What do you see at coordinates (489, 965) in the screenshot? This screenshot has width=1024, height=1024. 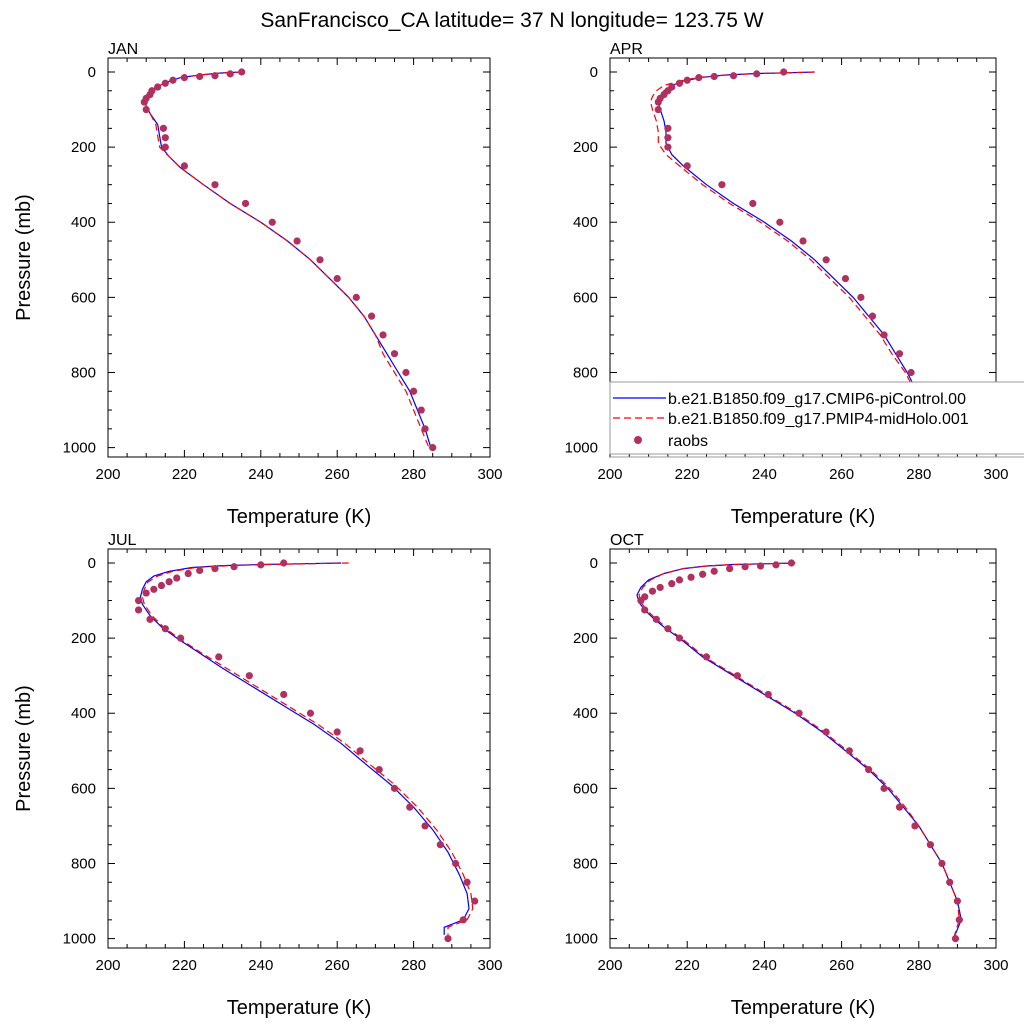 I see `x-tick-label: 300` at bounding box center [489, 965].